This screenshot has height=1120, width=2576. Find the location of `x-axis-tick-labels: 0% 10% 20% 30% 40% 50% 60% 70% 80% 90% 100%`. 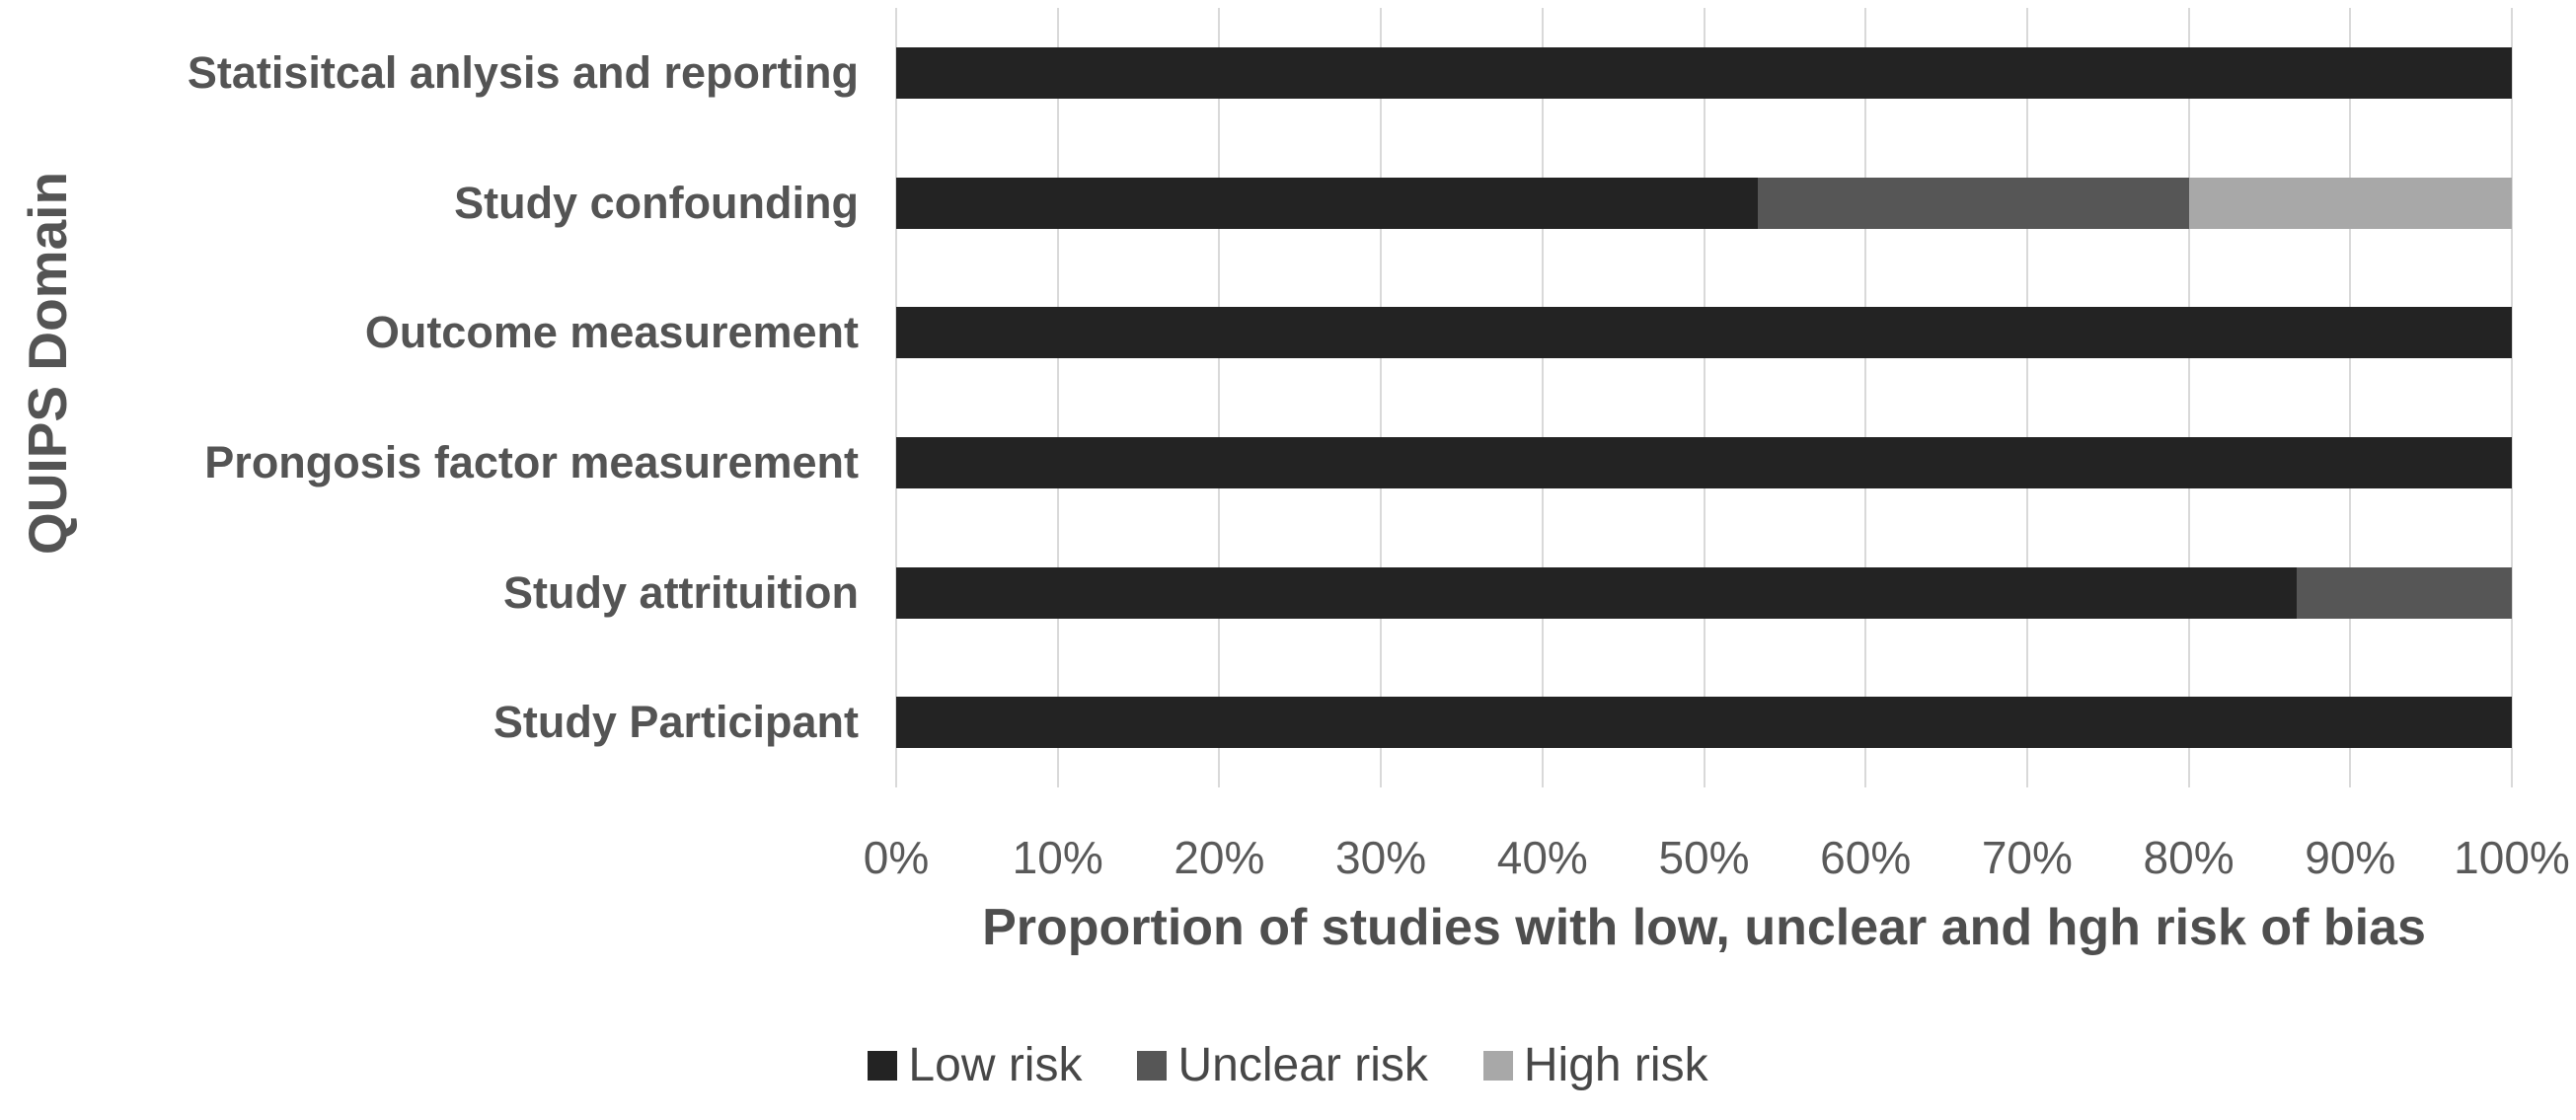

x-axis-tick-labels: 0% 10% 20% 30% 40% 50% 60% 70% 80% 90% 100% is located at coordinates (1717, 860).